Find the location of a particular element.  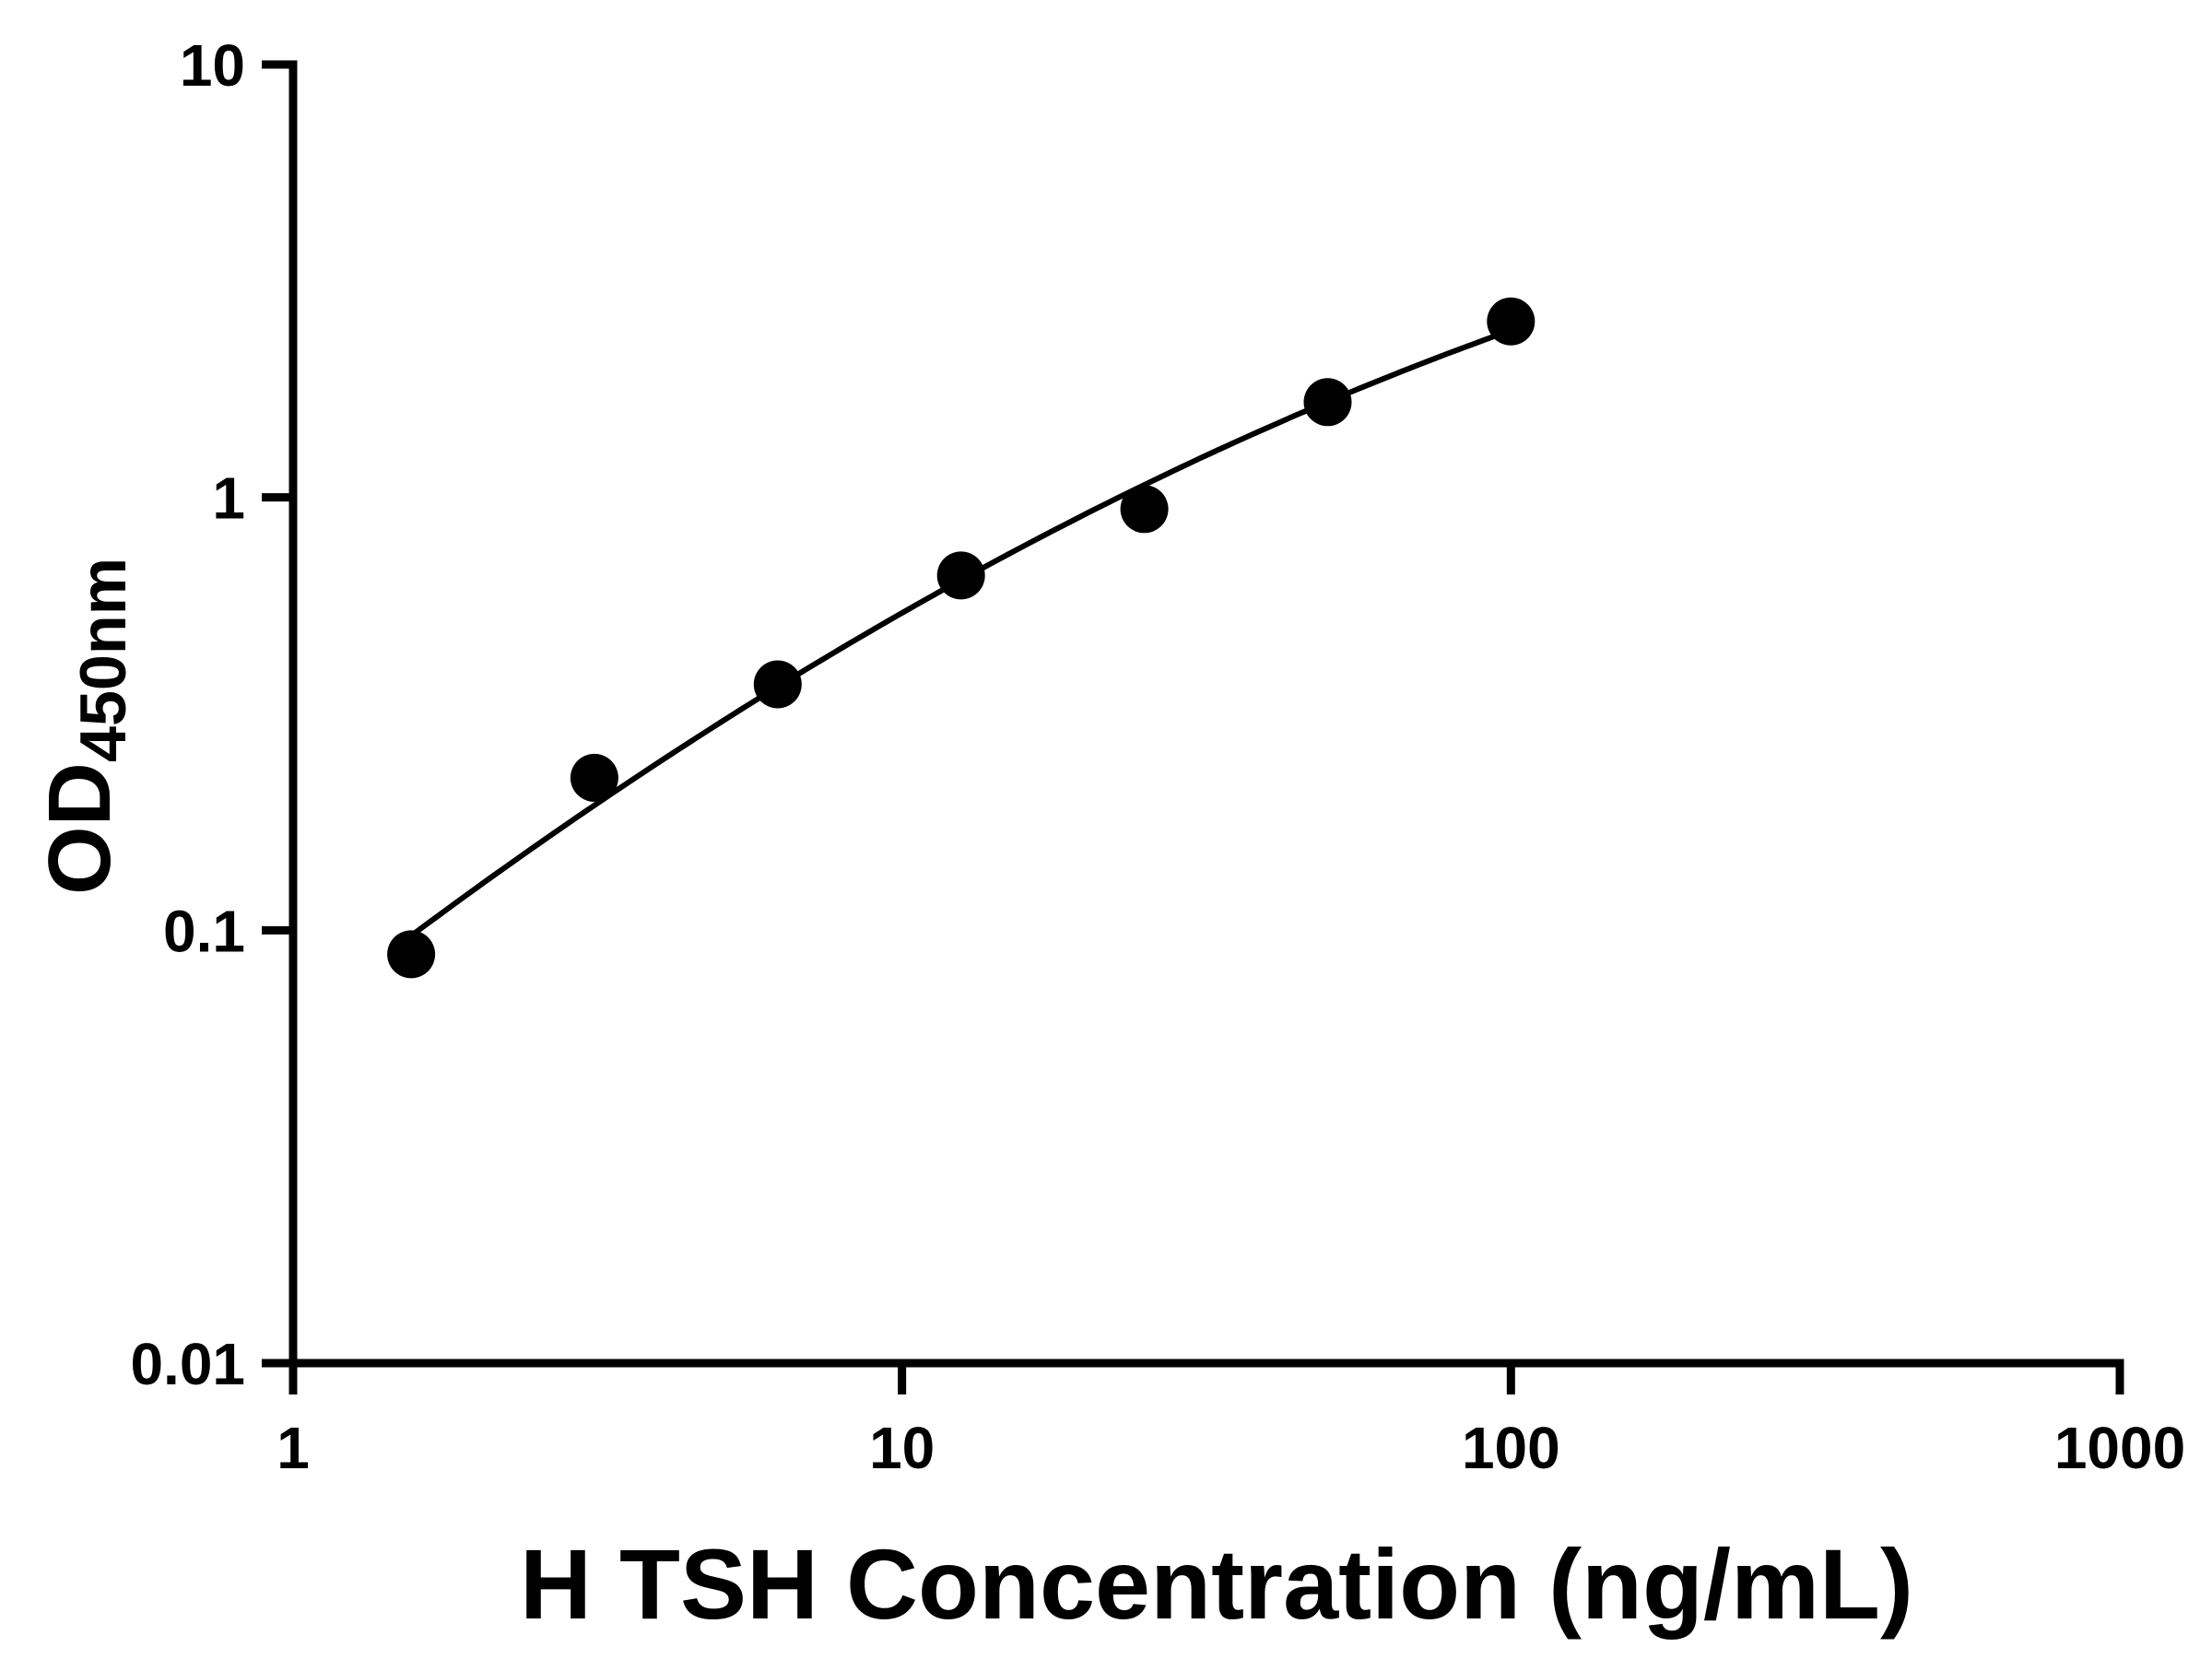

y-axis-tick-label: 10 is located at coordinates (212, 65).